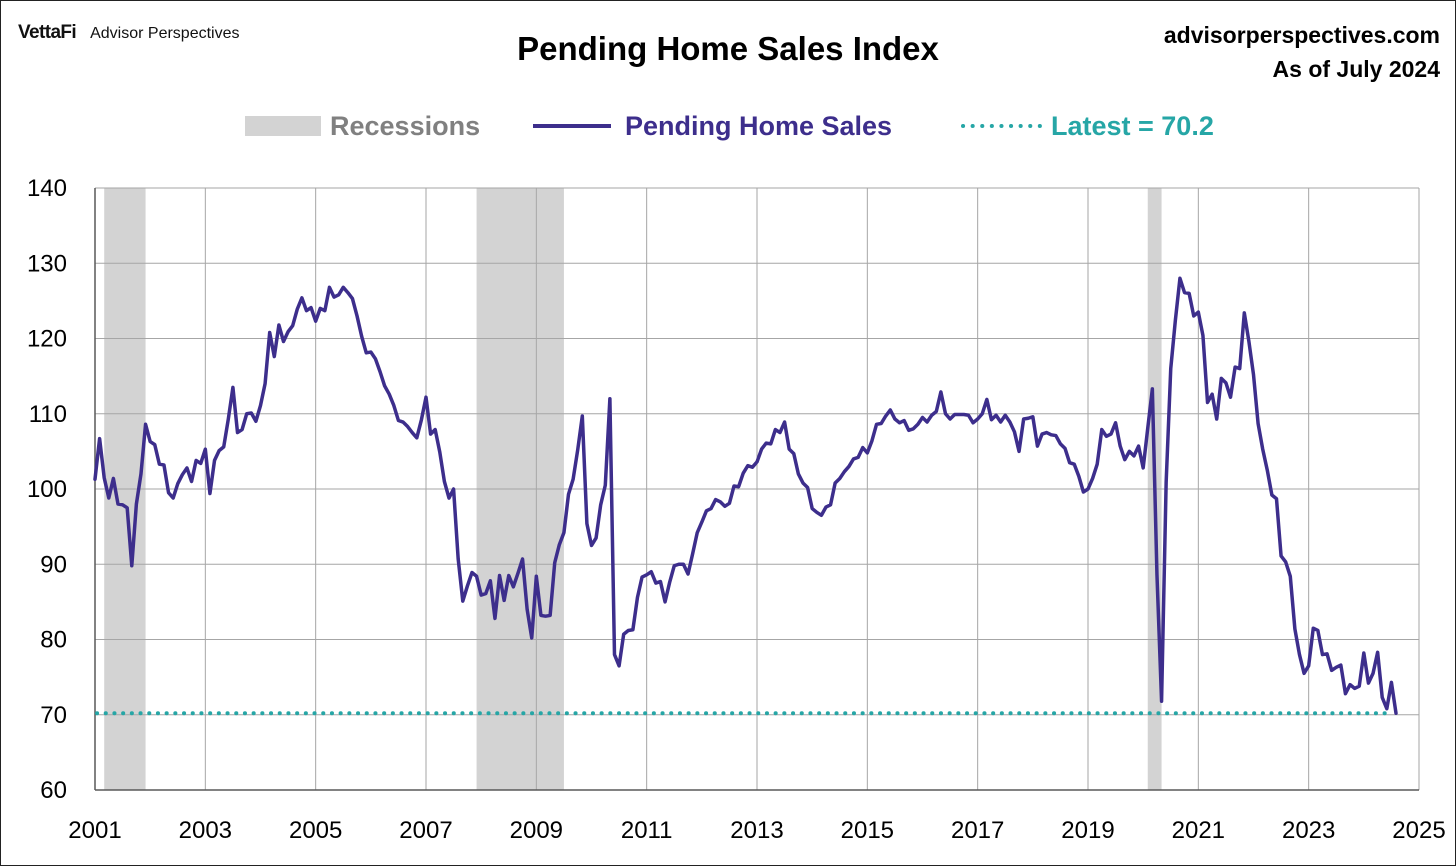 The width and height of the screenshot is (1456, 866). What do you see at coordinates (425, 830) in the screenshot?
I see `x-tick-label-2007: 2007` at bounding box center [425, 830].